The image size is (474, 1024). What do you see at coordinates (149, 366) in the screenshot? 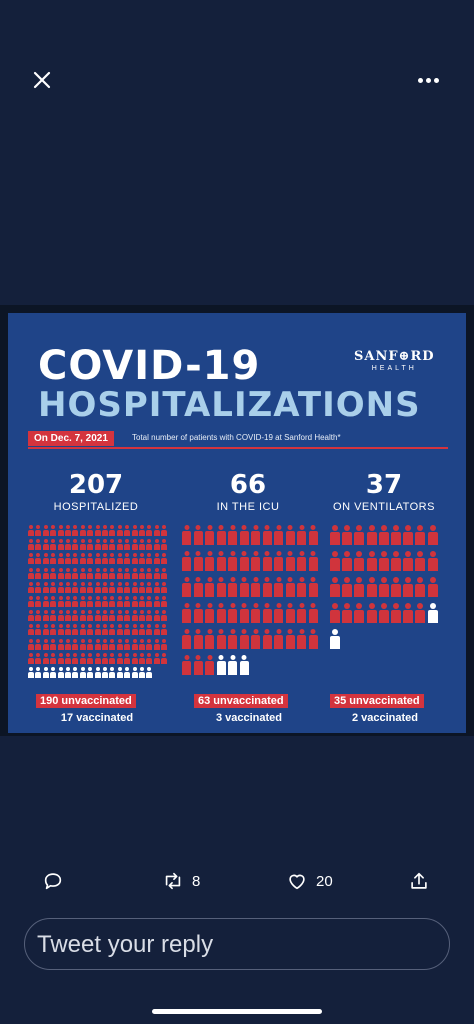
I see `infographic-title-line1: COVID-19` at bounding box center [149, 366].